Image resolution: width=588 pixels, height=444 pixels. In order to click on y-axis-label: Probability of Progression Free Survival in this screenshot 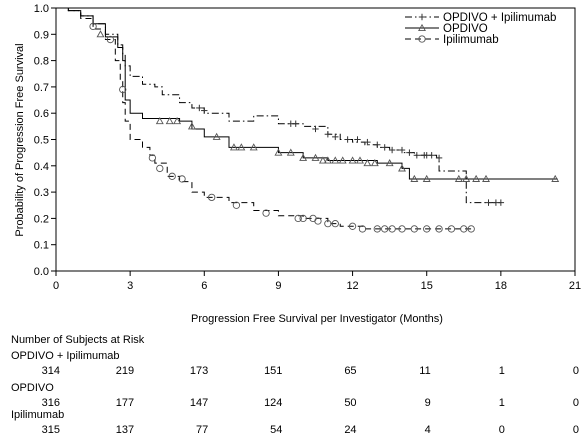, I will do `click(20, 139)`.